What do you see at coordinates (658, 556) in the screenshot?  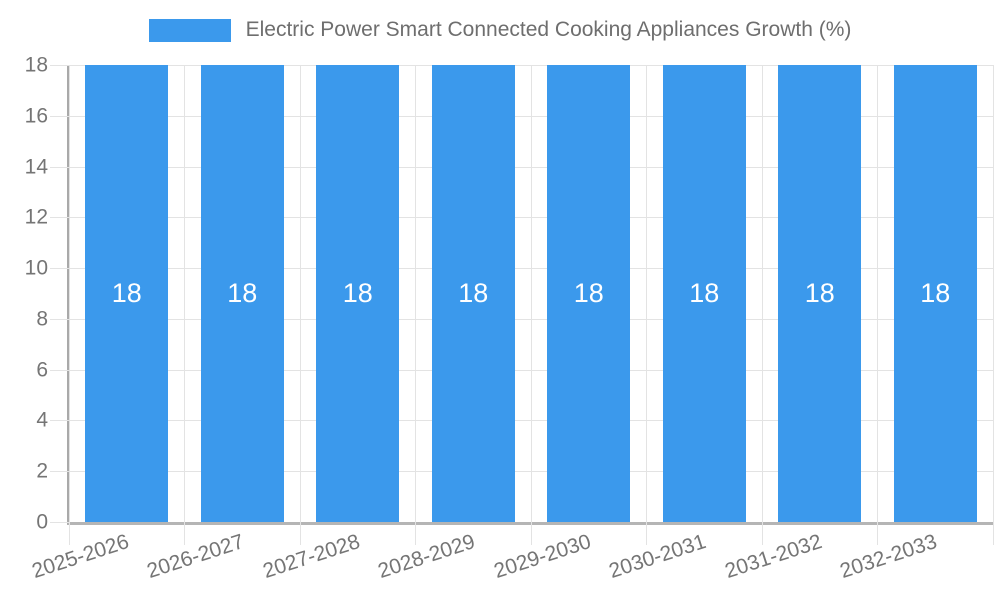 I see `x-tick-label: 2030-2031` at bounding box center [658, 556].